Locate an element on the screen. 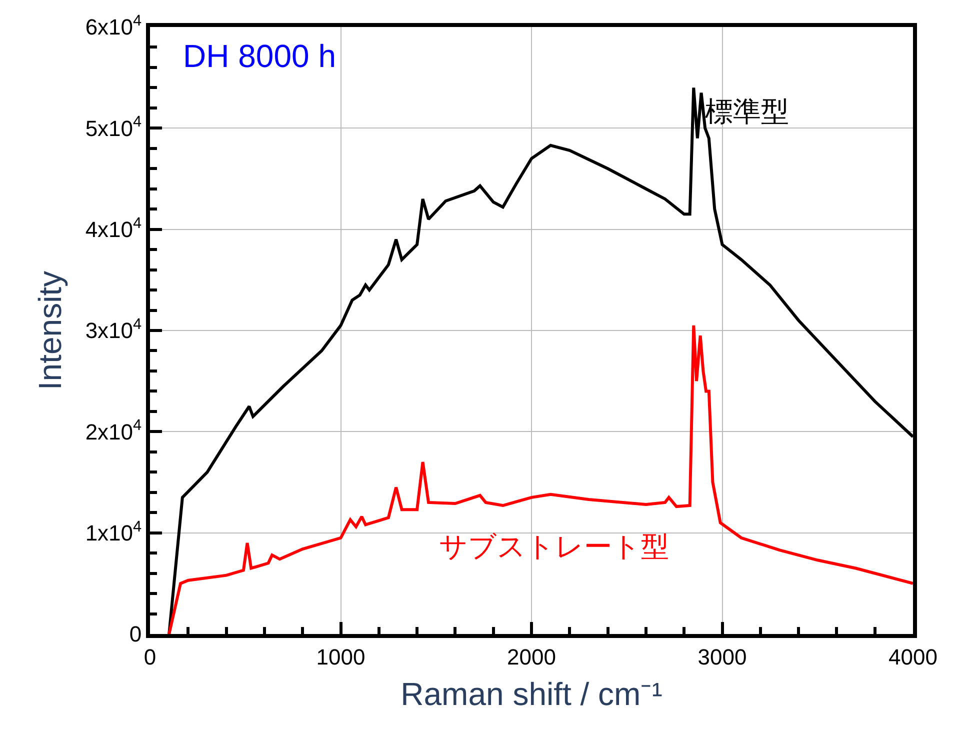 This screenshot has height=734, width=958. y-tick-label: 6x10$^{4}$ is located at coordinates (113, 26).